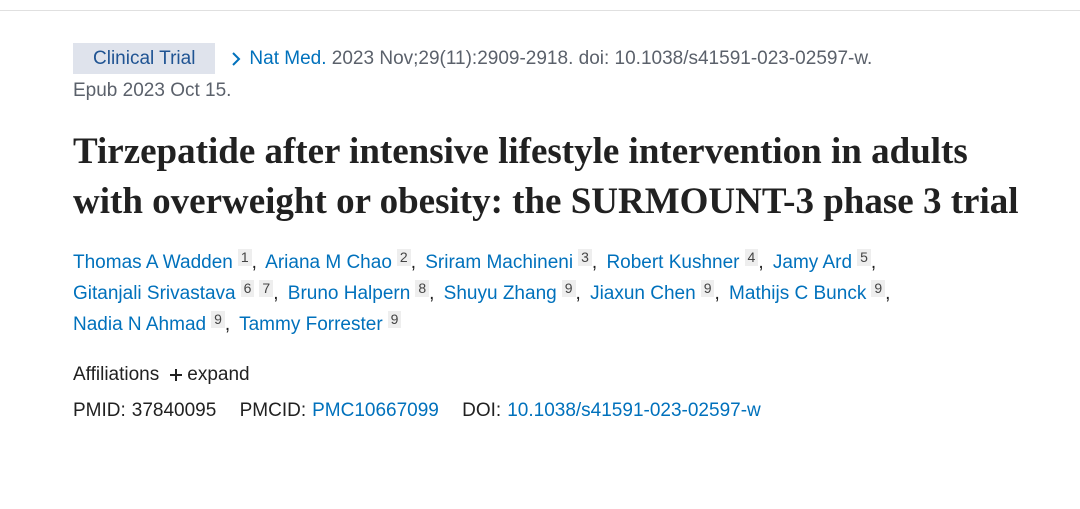  I want to click on author-link: Robert Kushner, so click(673, 262).